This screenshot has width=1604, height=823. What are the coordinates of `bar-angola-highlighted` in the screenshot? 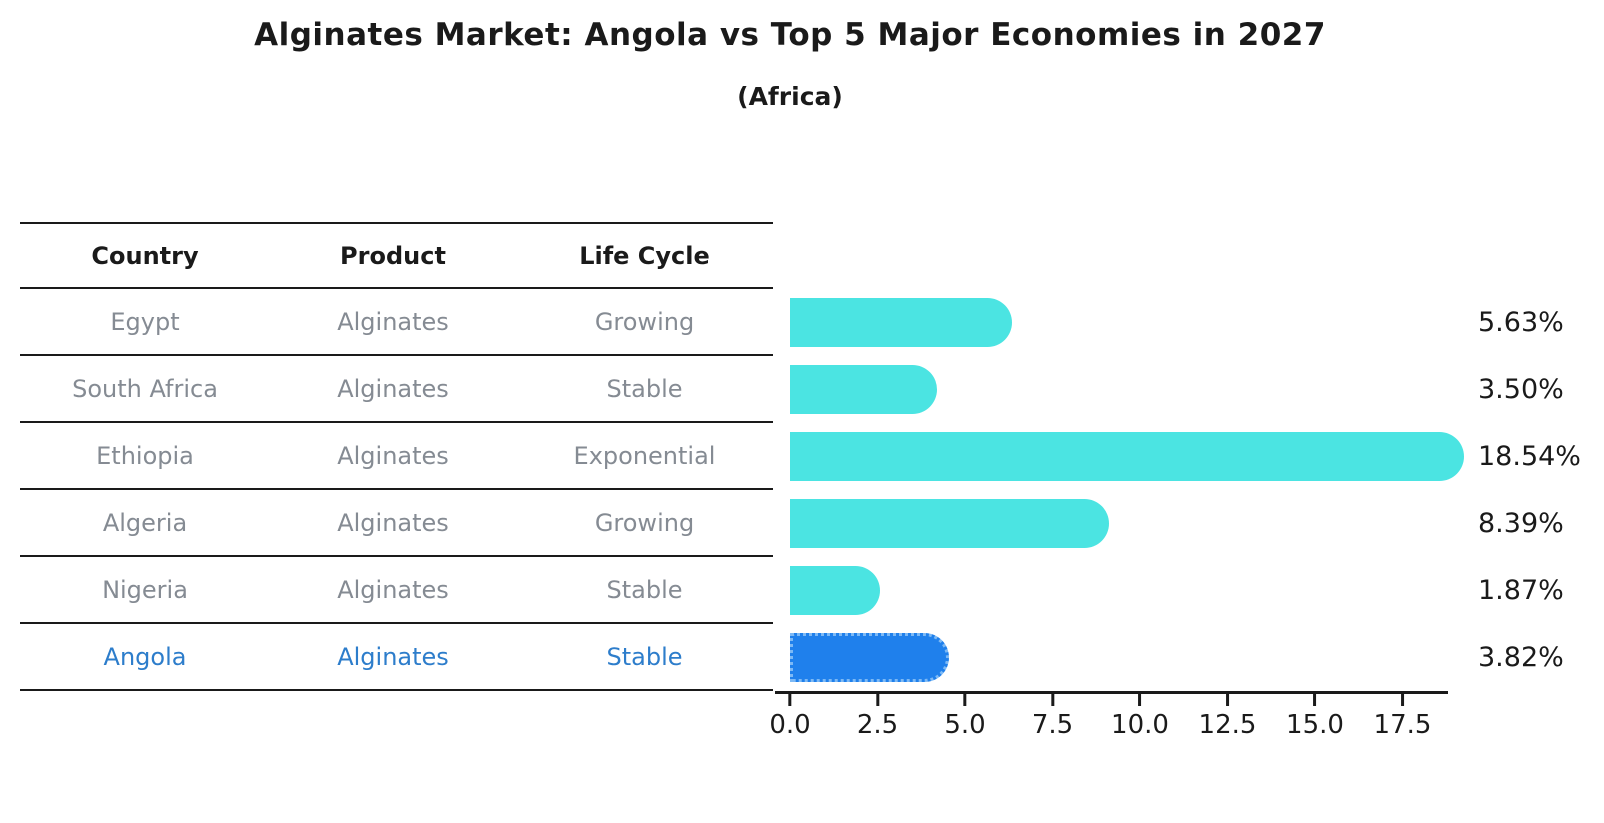 It's located at (869, 657).